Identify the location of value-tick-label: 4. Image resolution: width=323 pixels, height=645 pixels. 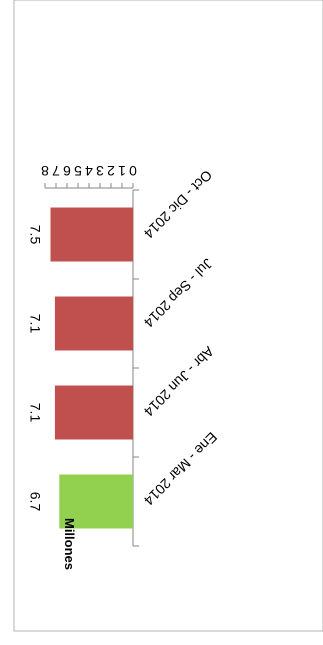
(89, 171).